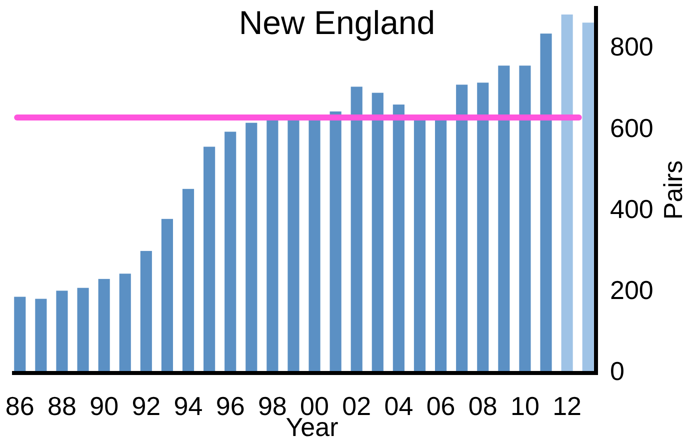  I want to click on x-tick-label: 02, so click(357, 406).